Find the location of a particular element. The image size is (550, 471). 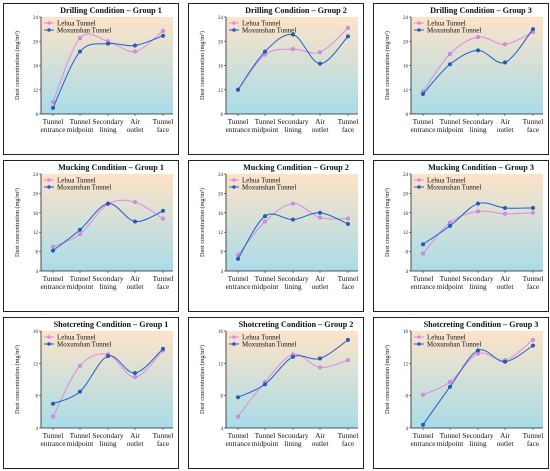

chart-title: Drilling Condition – Group 3 is located at coordinates (481, 10).